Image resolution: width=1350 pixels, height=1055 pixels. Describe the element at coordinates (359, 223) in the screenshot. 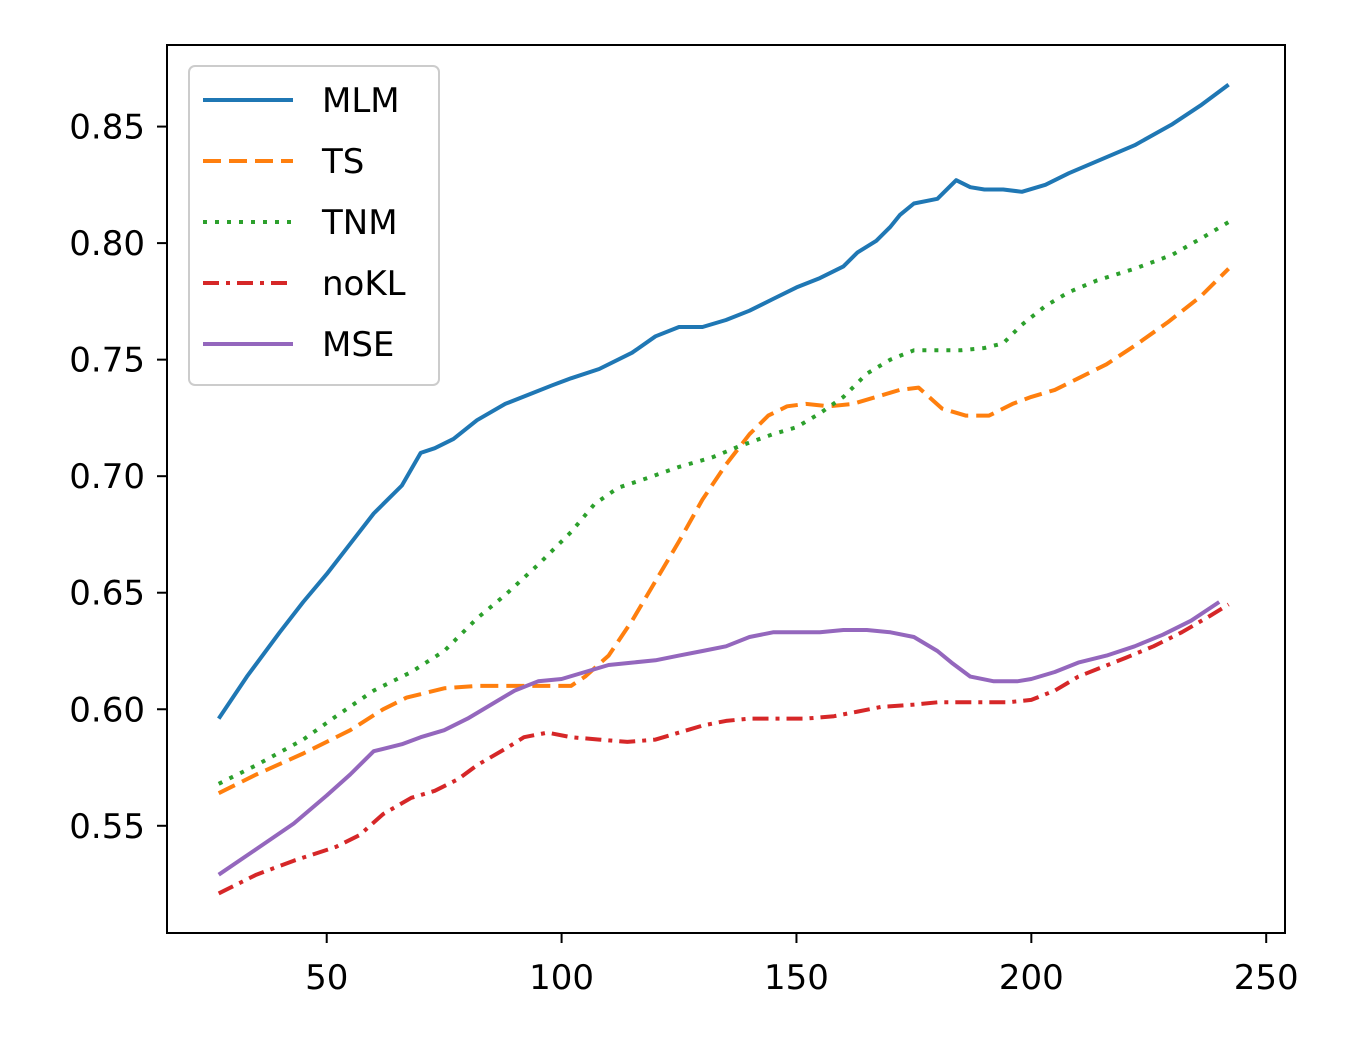

I see `legend-label-tnm: TNM` at that location.